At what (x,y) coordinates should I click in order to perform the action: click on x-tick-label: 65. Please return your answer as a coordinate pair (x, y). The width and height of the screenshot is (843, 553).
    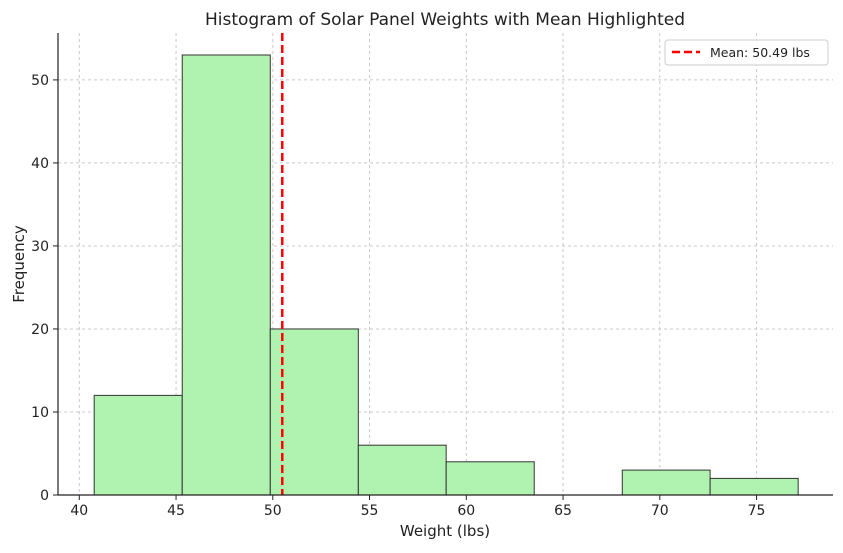
    Looking at the image, I should click on (563, 511).